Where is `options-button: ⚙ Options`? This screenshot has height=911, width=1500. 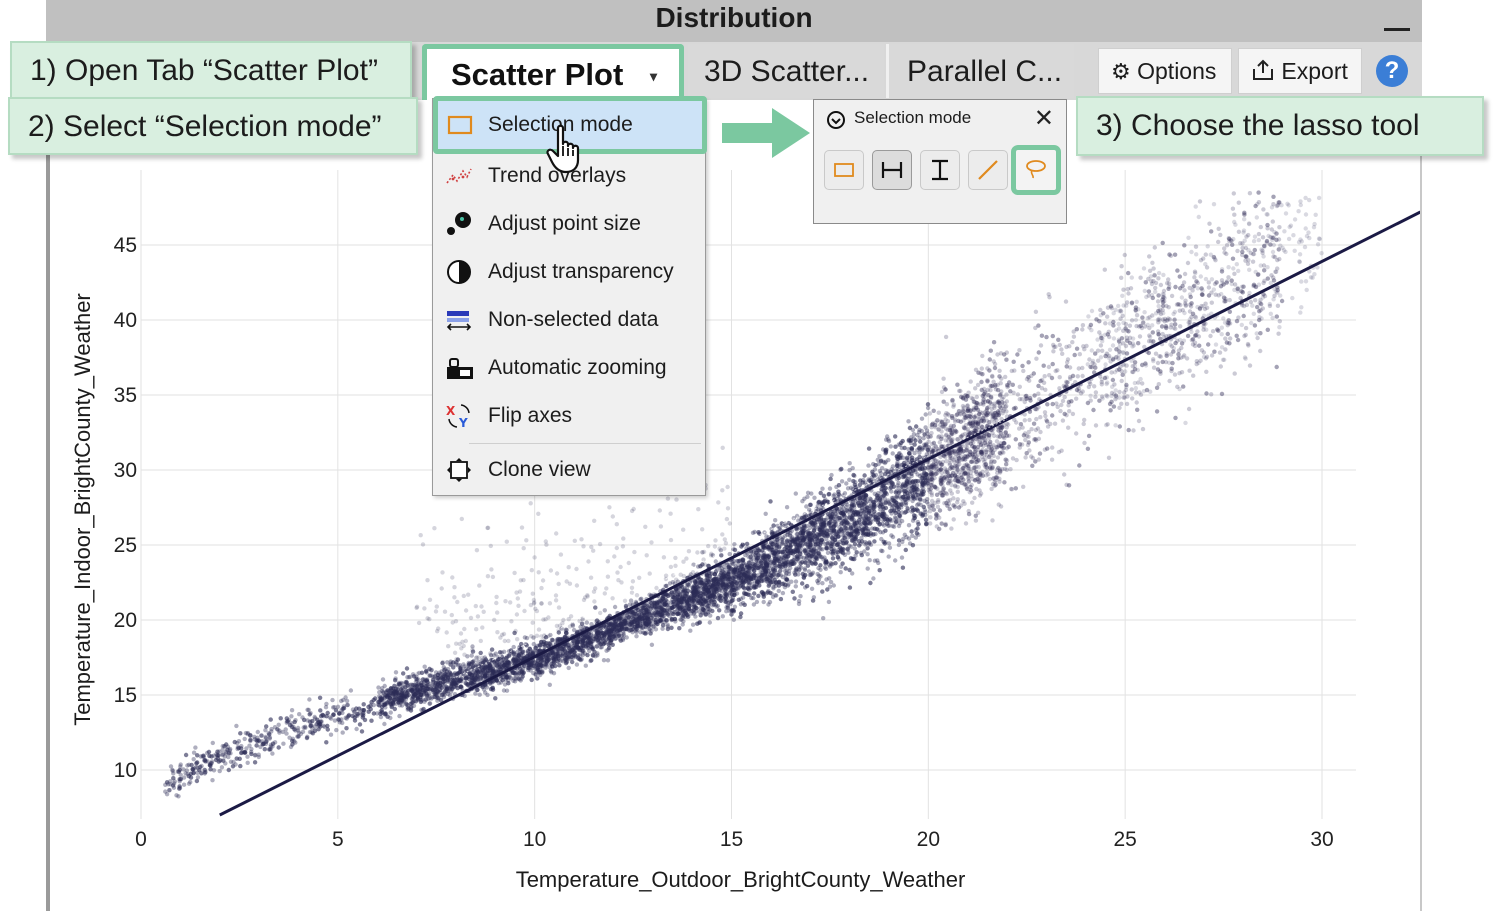
options-button: ⚙ Options is located at coordinates (1165, 71).